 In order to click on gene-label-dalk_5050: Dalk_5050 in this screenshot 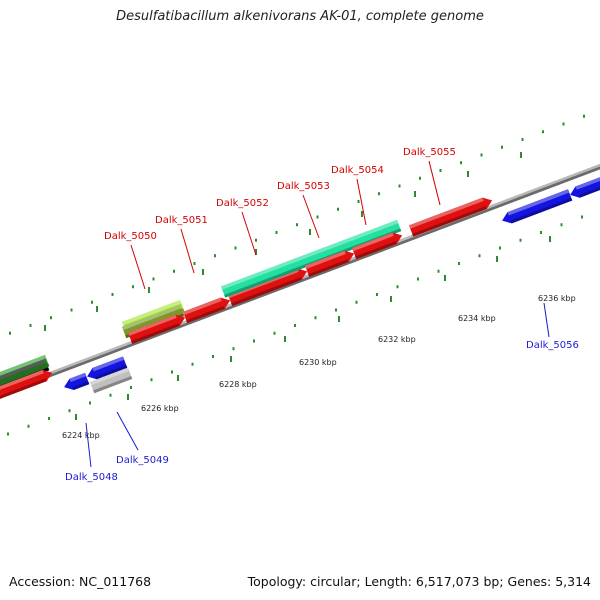, I will do `click(130, 236)`.